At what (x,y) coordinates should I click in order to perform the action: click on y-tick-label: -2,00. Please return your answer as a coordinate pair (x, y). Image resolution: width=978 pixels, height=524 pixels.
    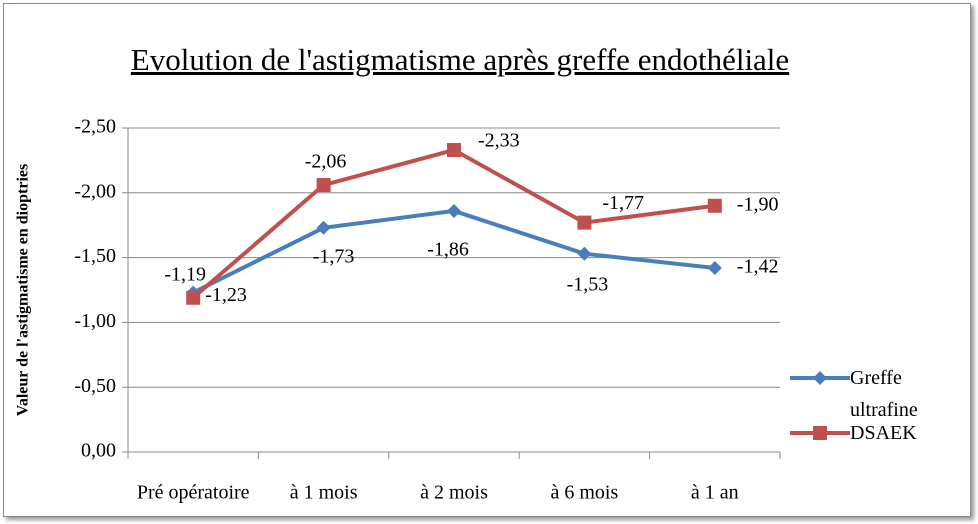
    Looking at the image, I should click on (95, 191).